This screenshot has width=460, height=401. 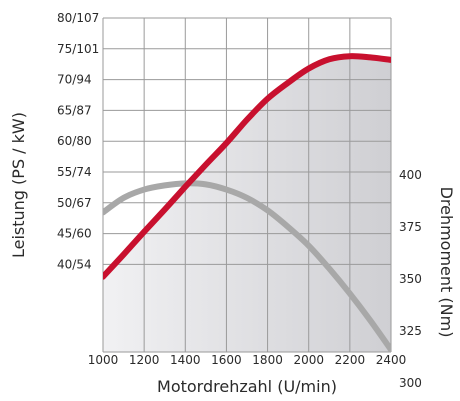 I want to click on x-axis-ticks: 1000 1200 1400 1600 1800 2000 2200 2400, so click(x=247, y=360).